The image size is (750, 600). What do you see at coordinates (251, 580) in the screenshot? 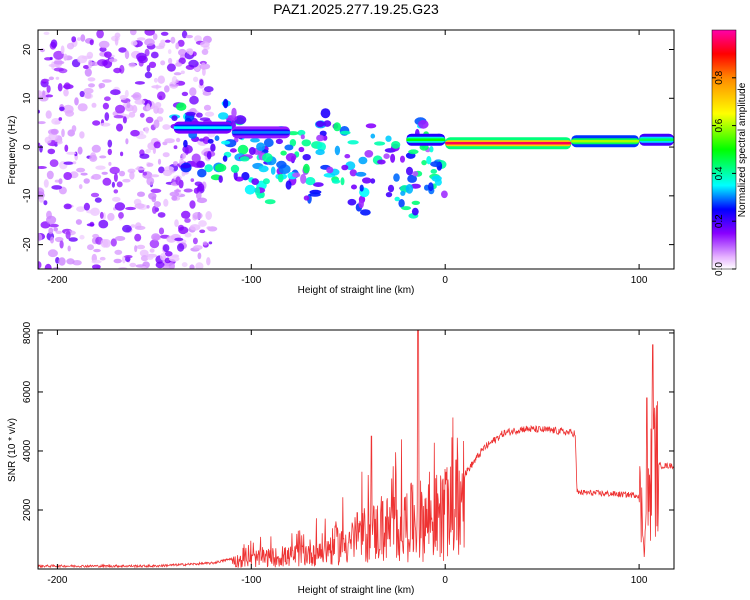
I see `x-tick-label: -100` at bounding box center [251, 580].